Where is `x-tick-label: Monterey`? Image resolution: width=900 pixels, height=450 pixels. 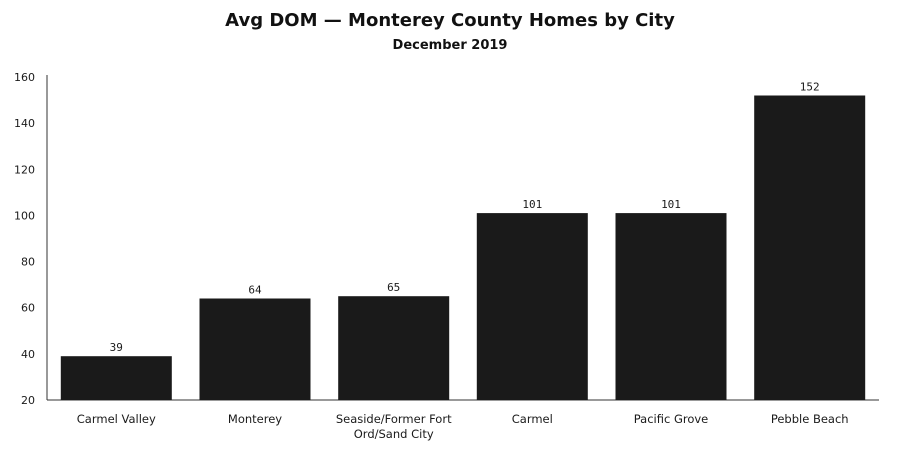
x-tick-label: Monterey is located at coordinates (255, 419).